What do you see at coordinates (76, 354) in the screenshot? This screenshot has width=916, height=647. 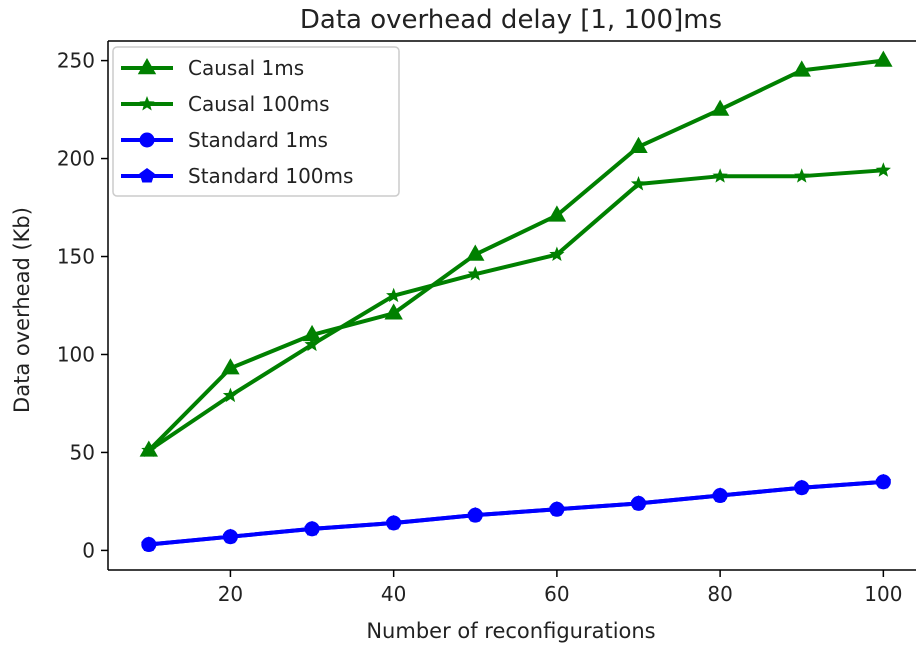 I see `y-tick-label: 100` at bounding box center [76, 354].